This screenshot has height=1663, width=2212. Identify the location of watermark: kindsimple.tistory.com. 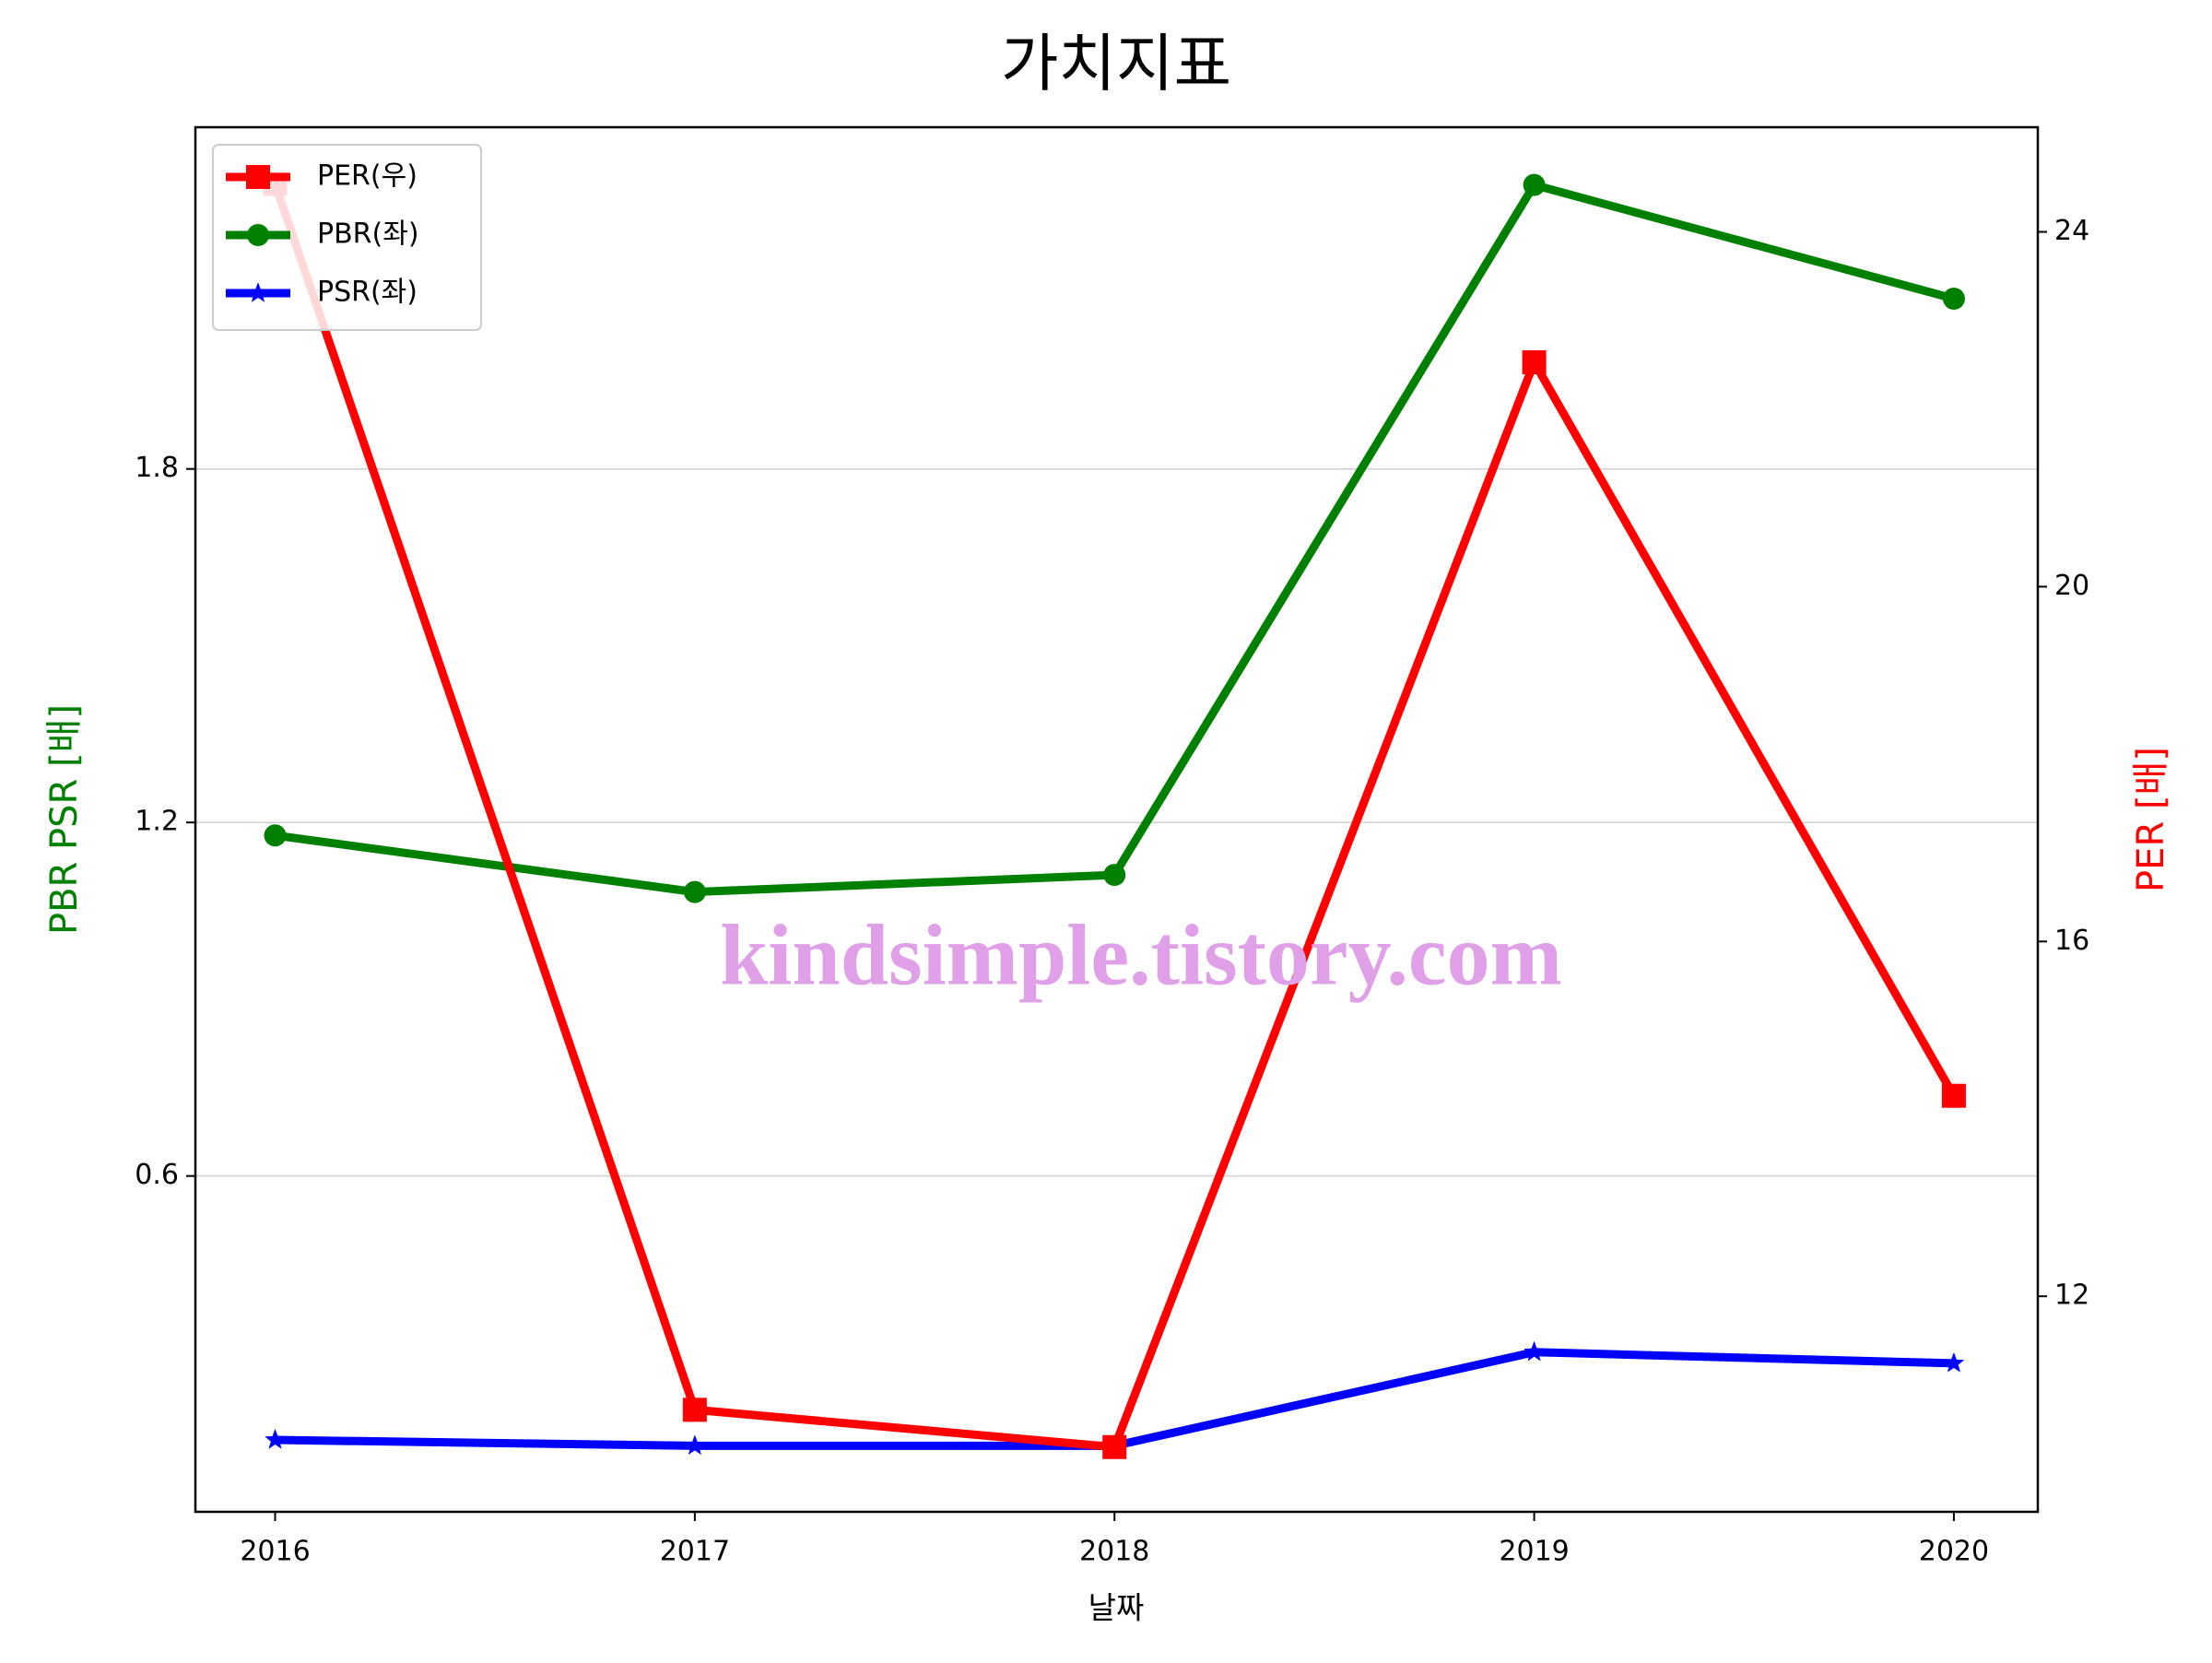
(1141, 956).